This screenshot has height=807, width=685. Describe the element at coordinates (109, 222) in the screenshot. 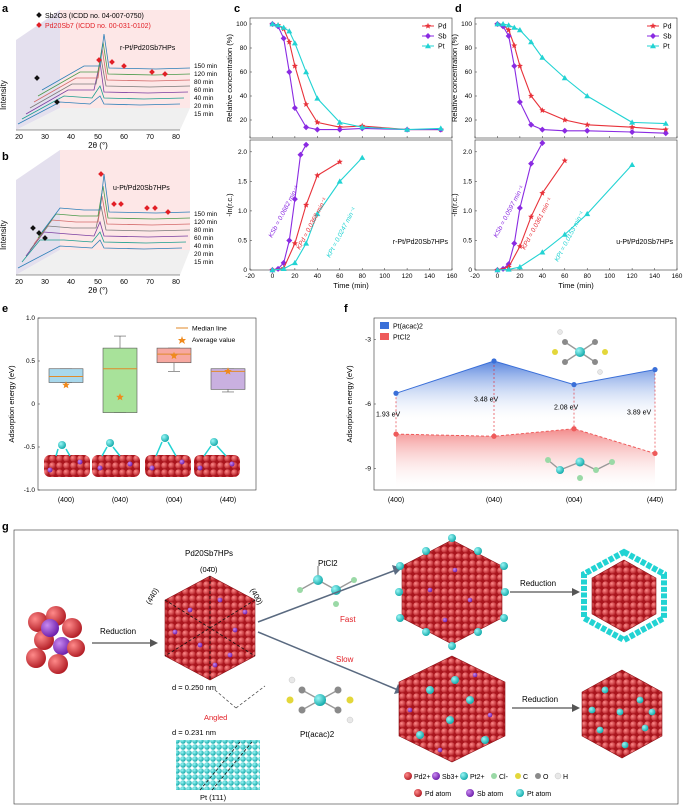

I see `panel-b: b u-Pt/Pd20Sb7HPs 150 min 120 mi` at that location.